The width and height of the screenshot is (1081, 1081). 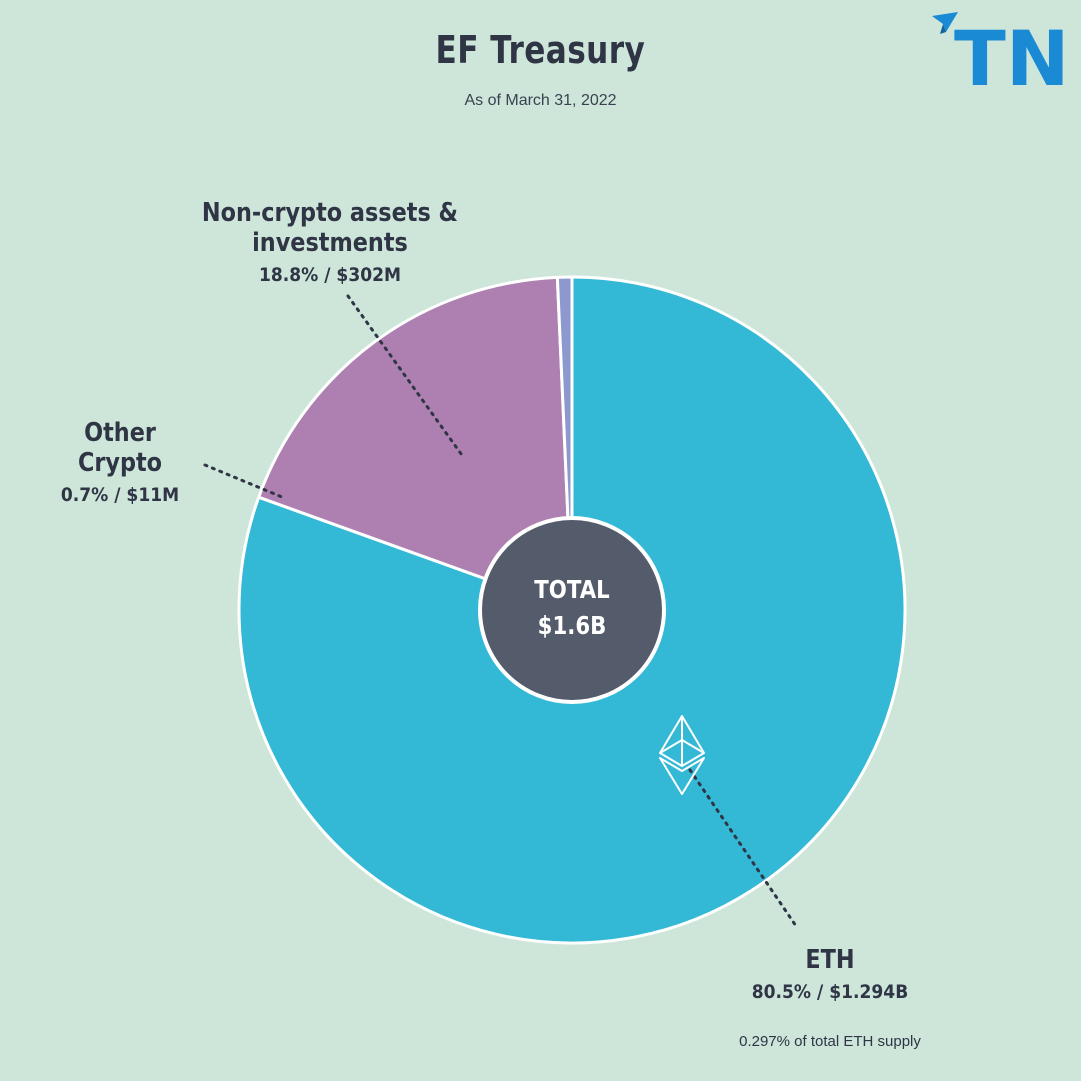 I want to click on eth-supply-note: 0.297% of total ETH supply, so click(x=830, y=1041).